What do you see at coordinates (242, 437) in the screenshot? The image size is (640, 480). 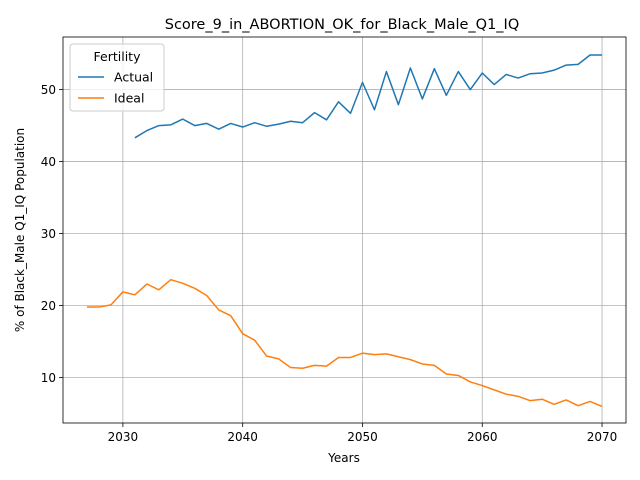 I see `x-tick-label: 2040` at bounding box center [242, 437].